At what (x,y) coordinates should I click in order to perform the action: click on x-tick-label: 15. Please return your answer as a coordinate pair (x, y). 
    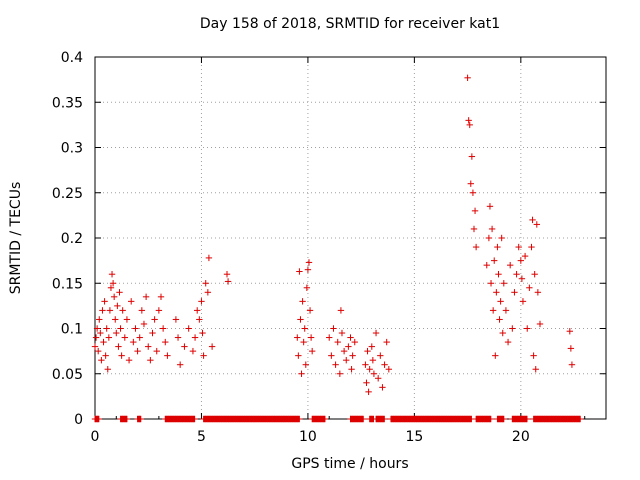
    Looking at the image, I should click on (414, 437).